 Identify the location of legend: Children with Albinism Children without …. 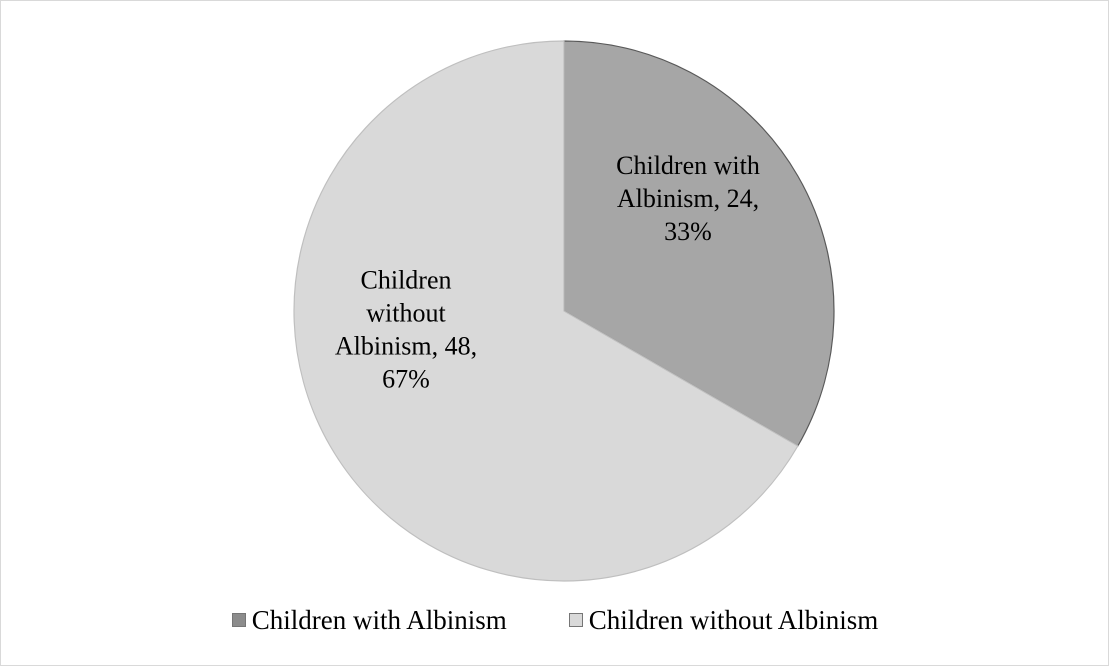
(555, 620).